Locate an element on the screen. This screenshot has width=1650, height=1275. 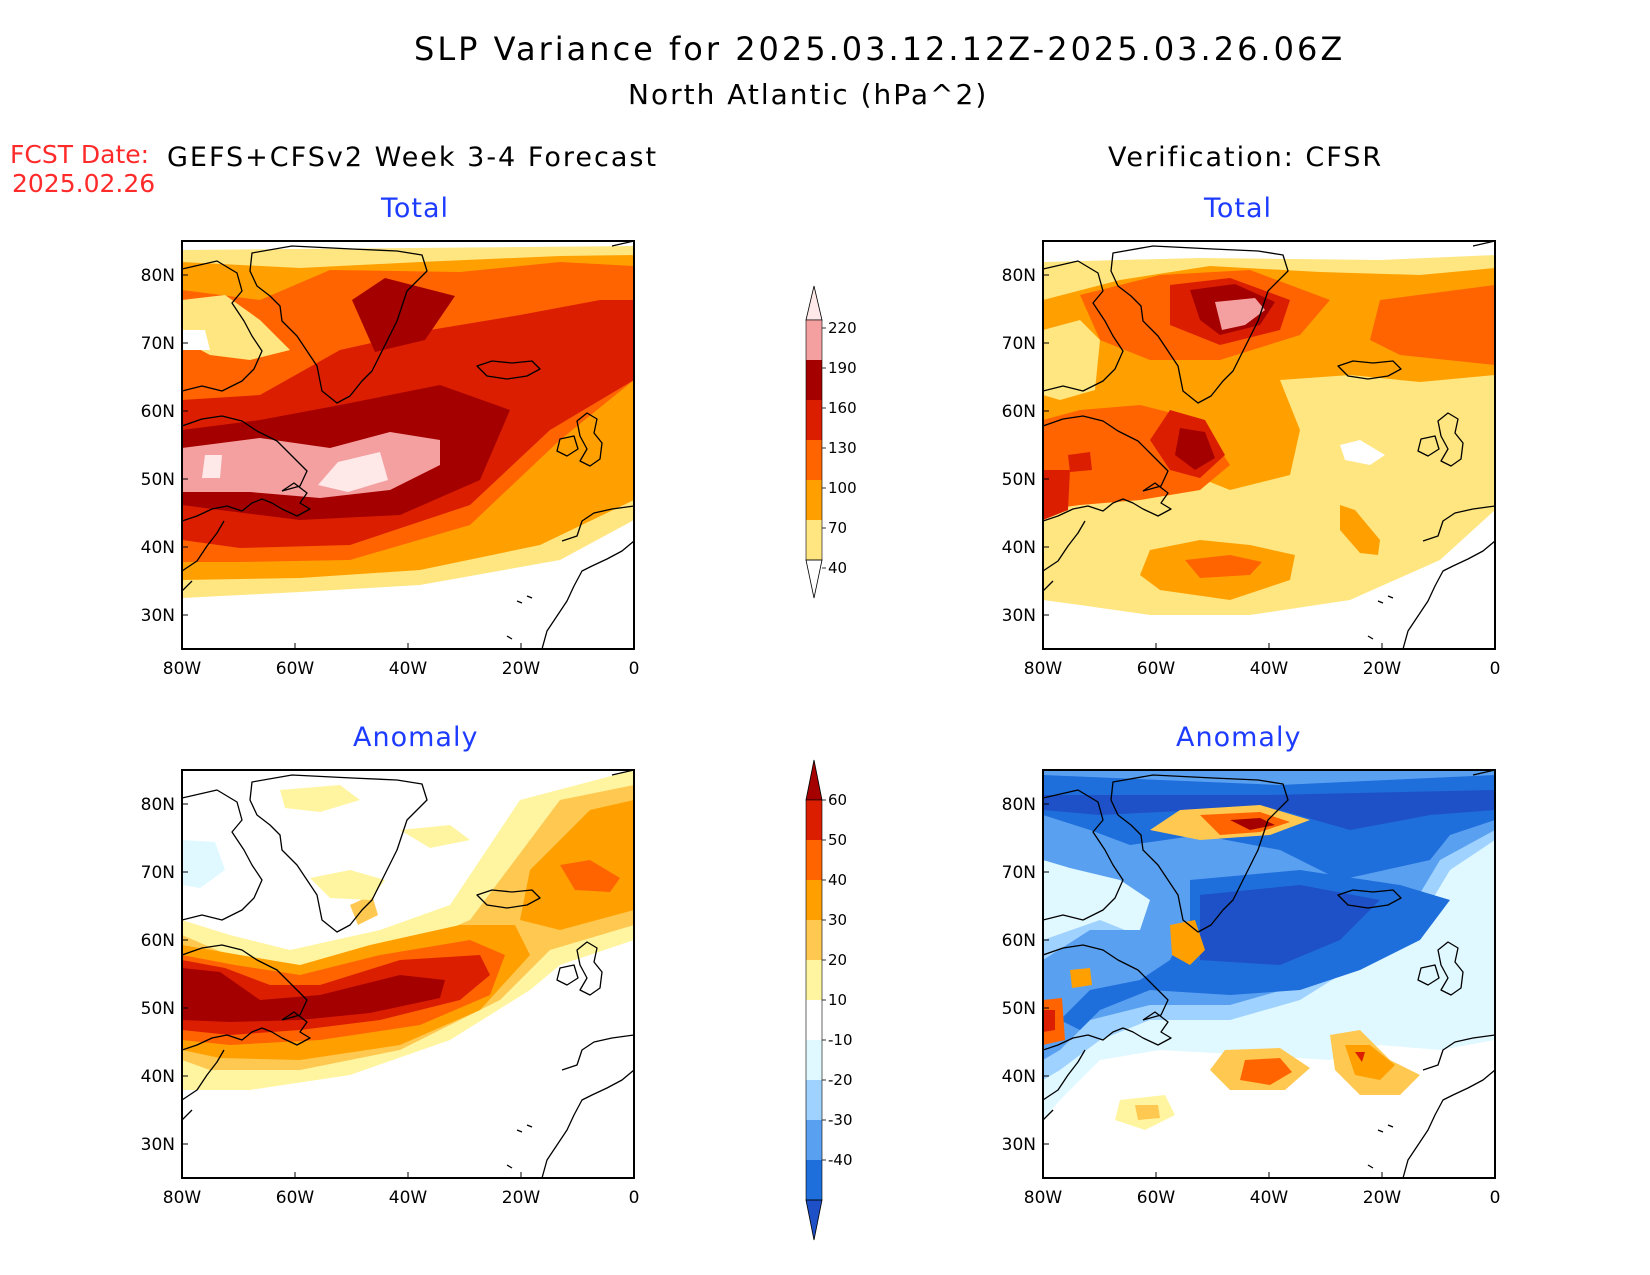
cbar-anom-label: 20 is located at coordinates (837, 960).